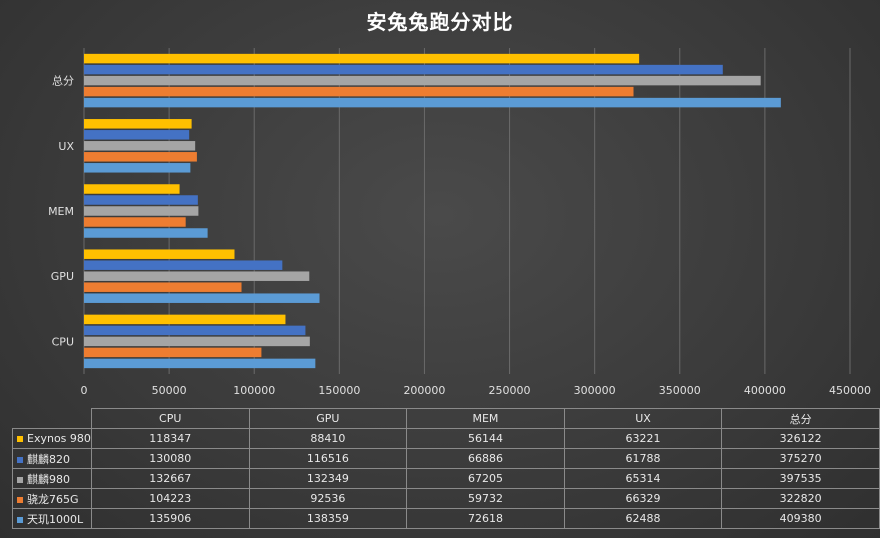 The width and height of the screenshot is (880, 538). What do you see at coordinates (170, 498) in the screenshot?
I see `table-cell: 104223` at bounding box center [170, 498].